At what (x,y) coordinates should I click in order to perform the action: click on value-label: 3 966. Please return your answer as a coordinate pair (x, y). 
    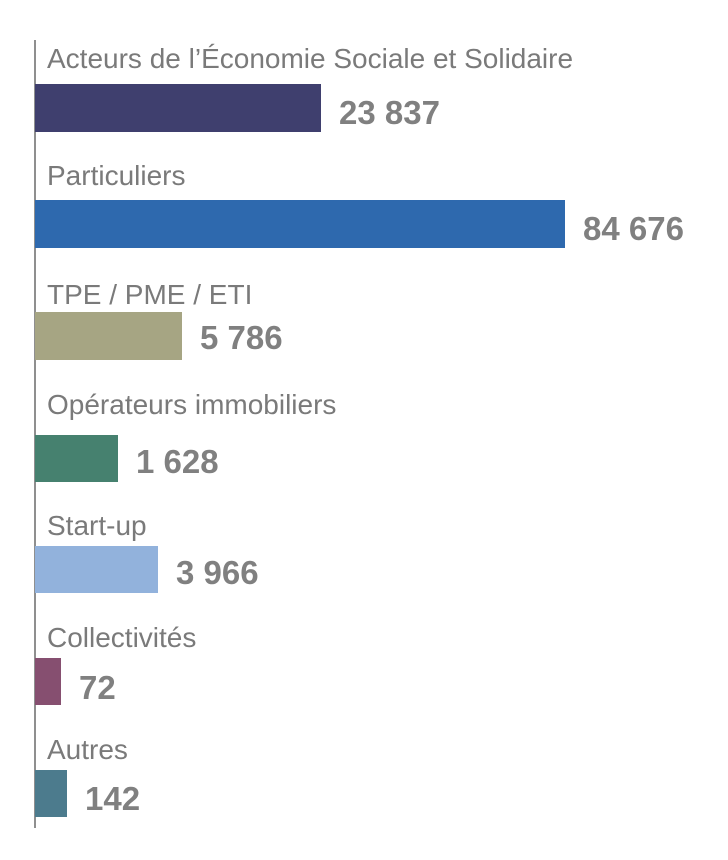
    Looking at the image, I should click on (217, 572).